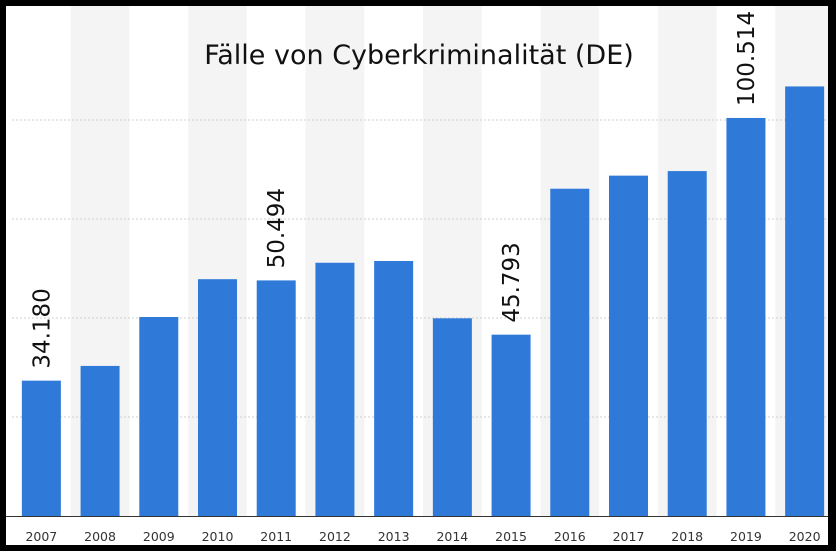 This screenshot has height=551, width=836. What do you see at coordinates (276, 398) in the screenshot?
I see `bar-2011` at bounding box center [276, 398].